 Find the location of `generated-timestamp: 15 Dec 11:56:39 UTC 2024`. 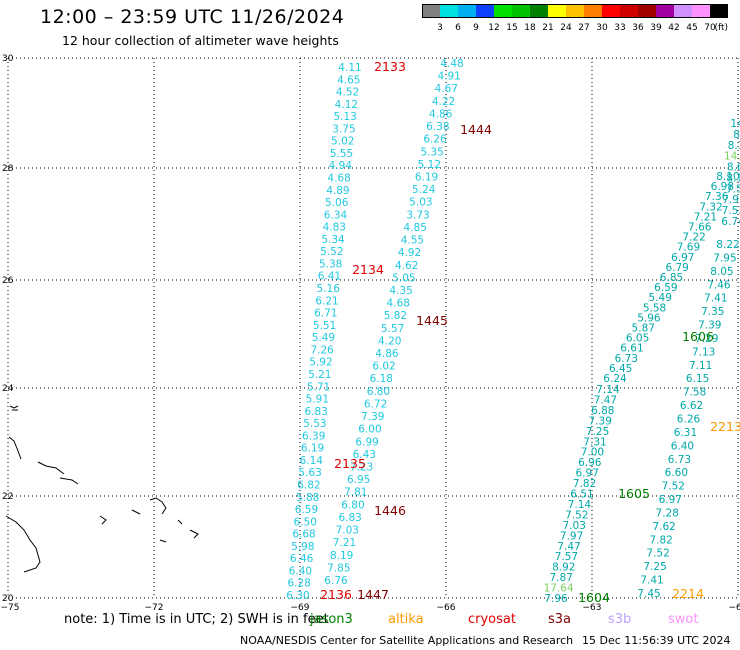

generated-timestamp: 15 Dec 11:56:39 UTC 2024 is located at coordinates (656, 640).